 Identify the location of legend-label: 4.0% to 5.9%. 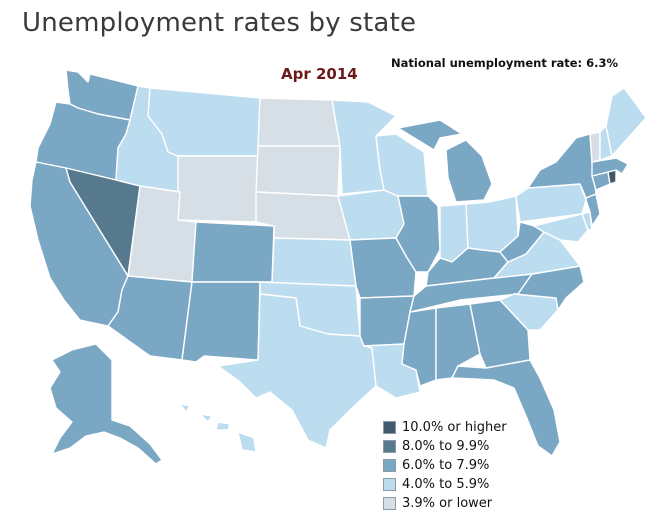
(446, 484).